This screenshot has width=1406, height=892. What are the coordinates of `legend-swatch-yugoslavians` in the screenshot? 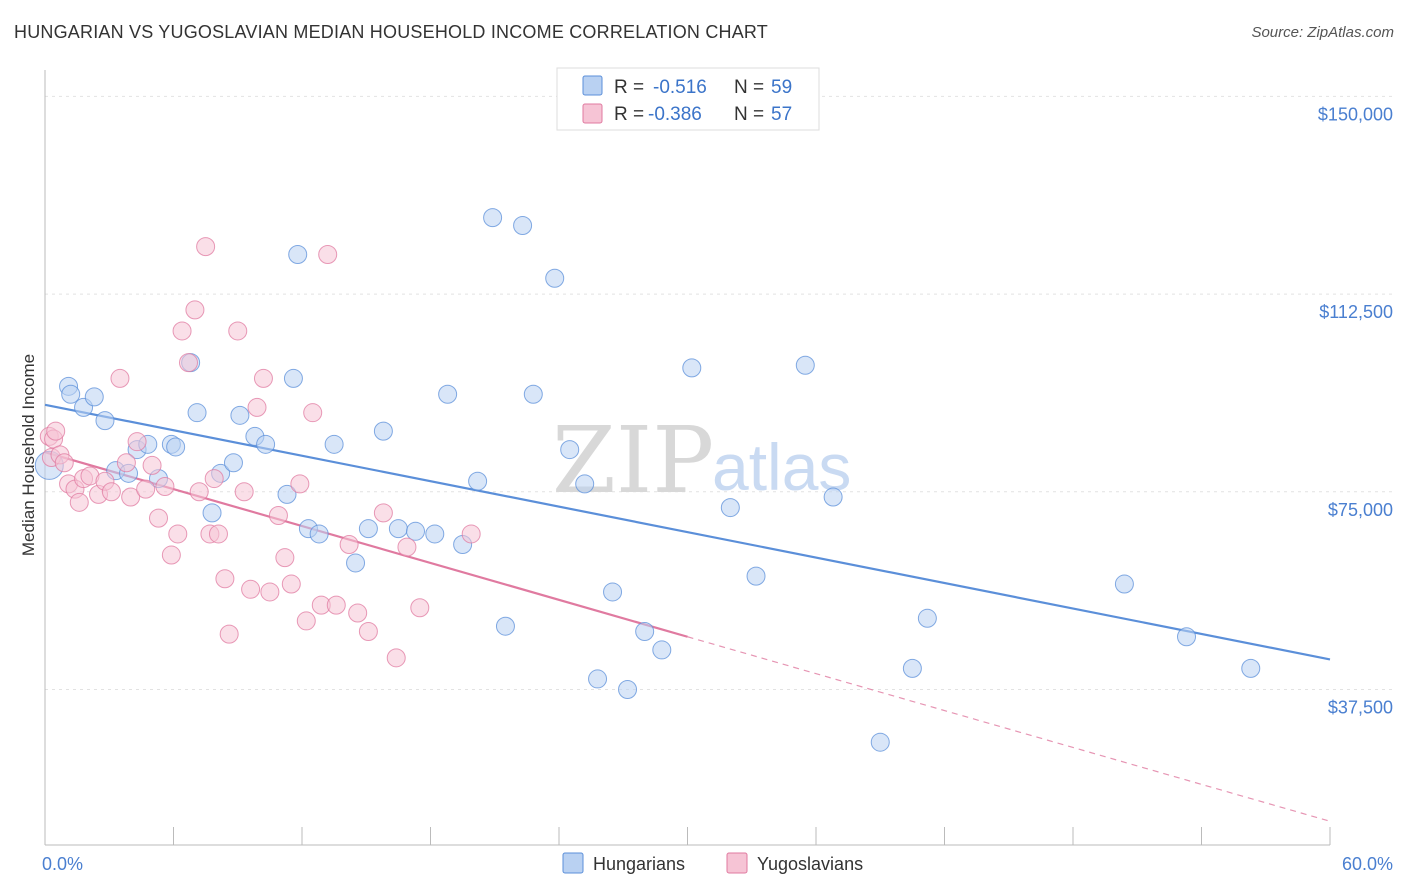 It's located at (592, 113).